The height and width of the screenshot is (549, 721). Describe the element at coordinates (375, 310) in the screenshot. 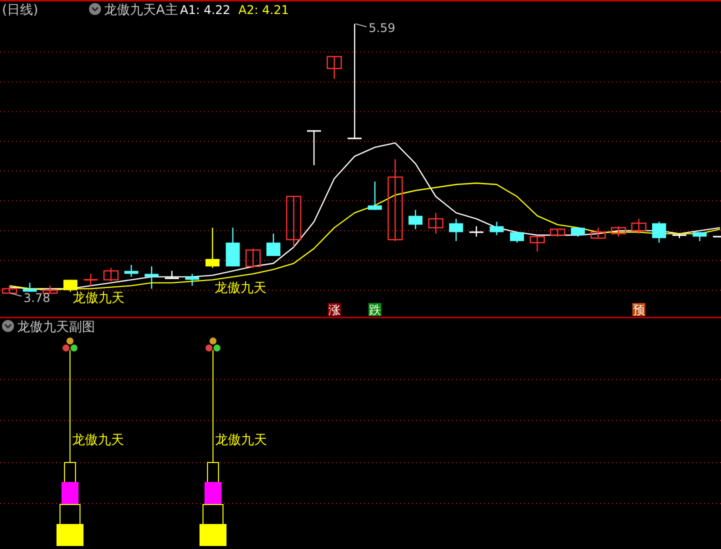

I see `annotation: 跌` at that location.